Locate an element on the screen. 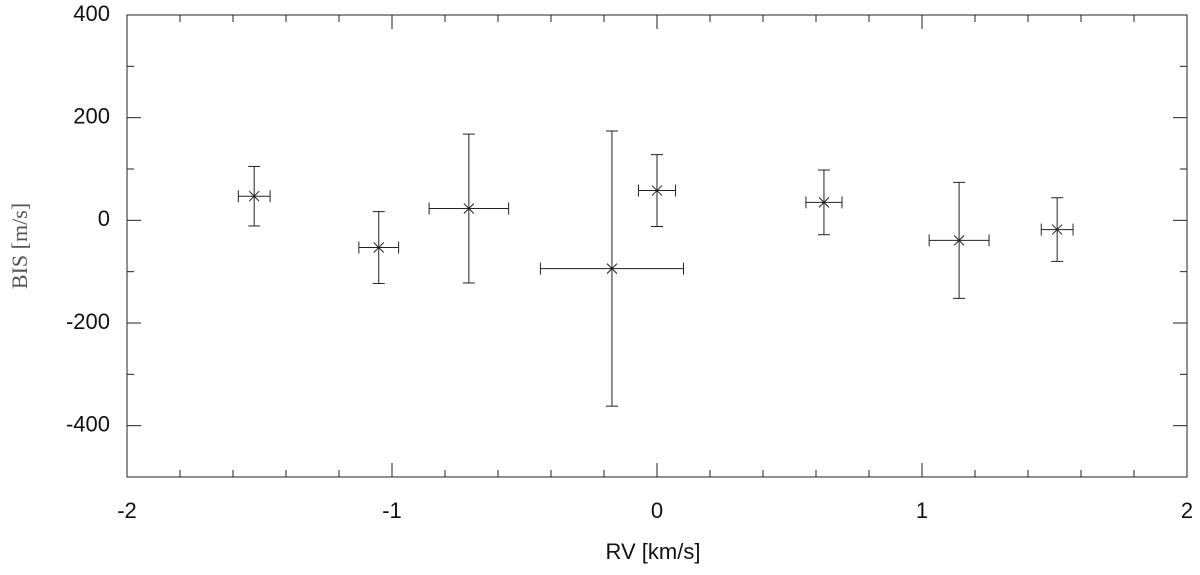  y-tick-label: 0 is located at coordinates (104, 218).